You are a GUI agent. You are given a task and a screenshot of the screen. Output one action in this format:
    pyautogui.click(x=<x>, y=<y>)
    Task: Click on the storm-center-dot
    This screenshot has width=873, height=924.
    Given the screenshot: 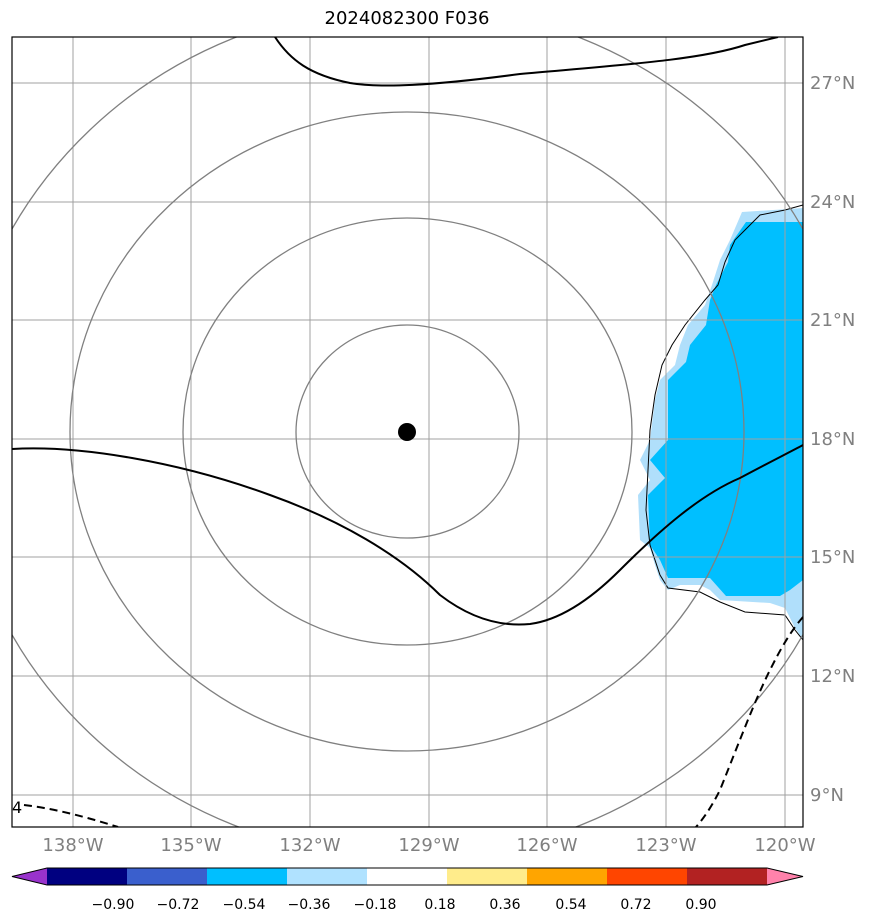 What is the action you would take?
    pyautogui.click(x=407, y=432)
    